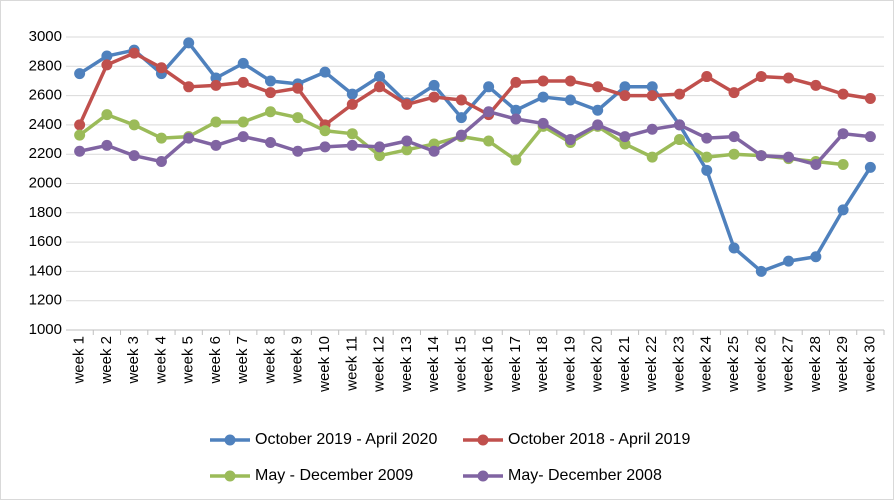  What do you see at coordinates (45, 153) in the screenshot?
I see `y-tick-label: 2200` at bounding box center [45, 153].